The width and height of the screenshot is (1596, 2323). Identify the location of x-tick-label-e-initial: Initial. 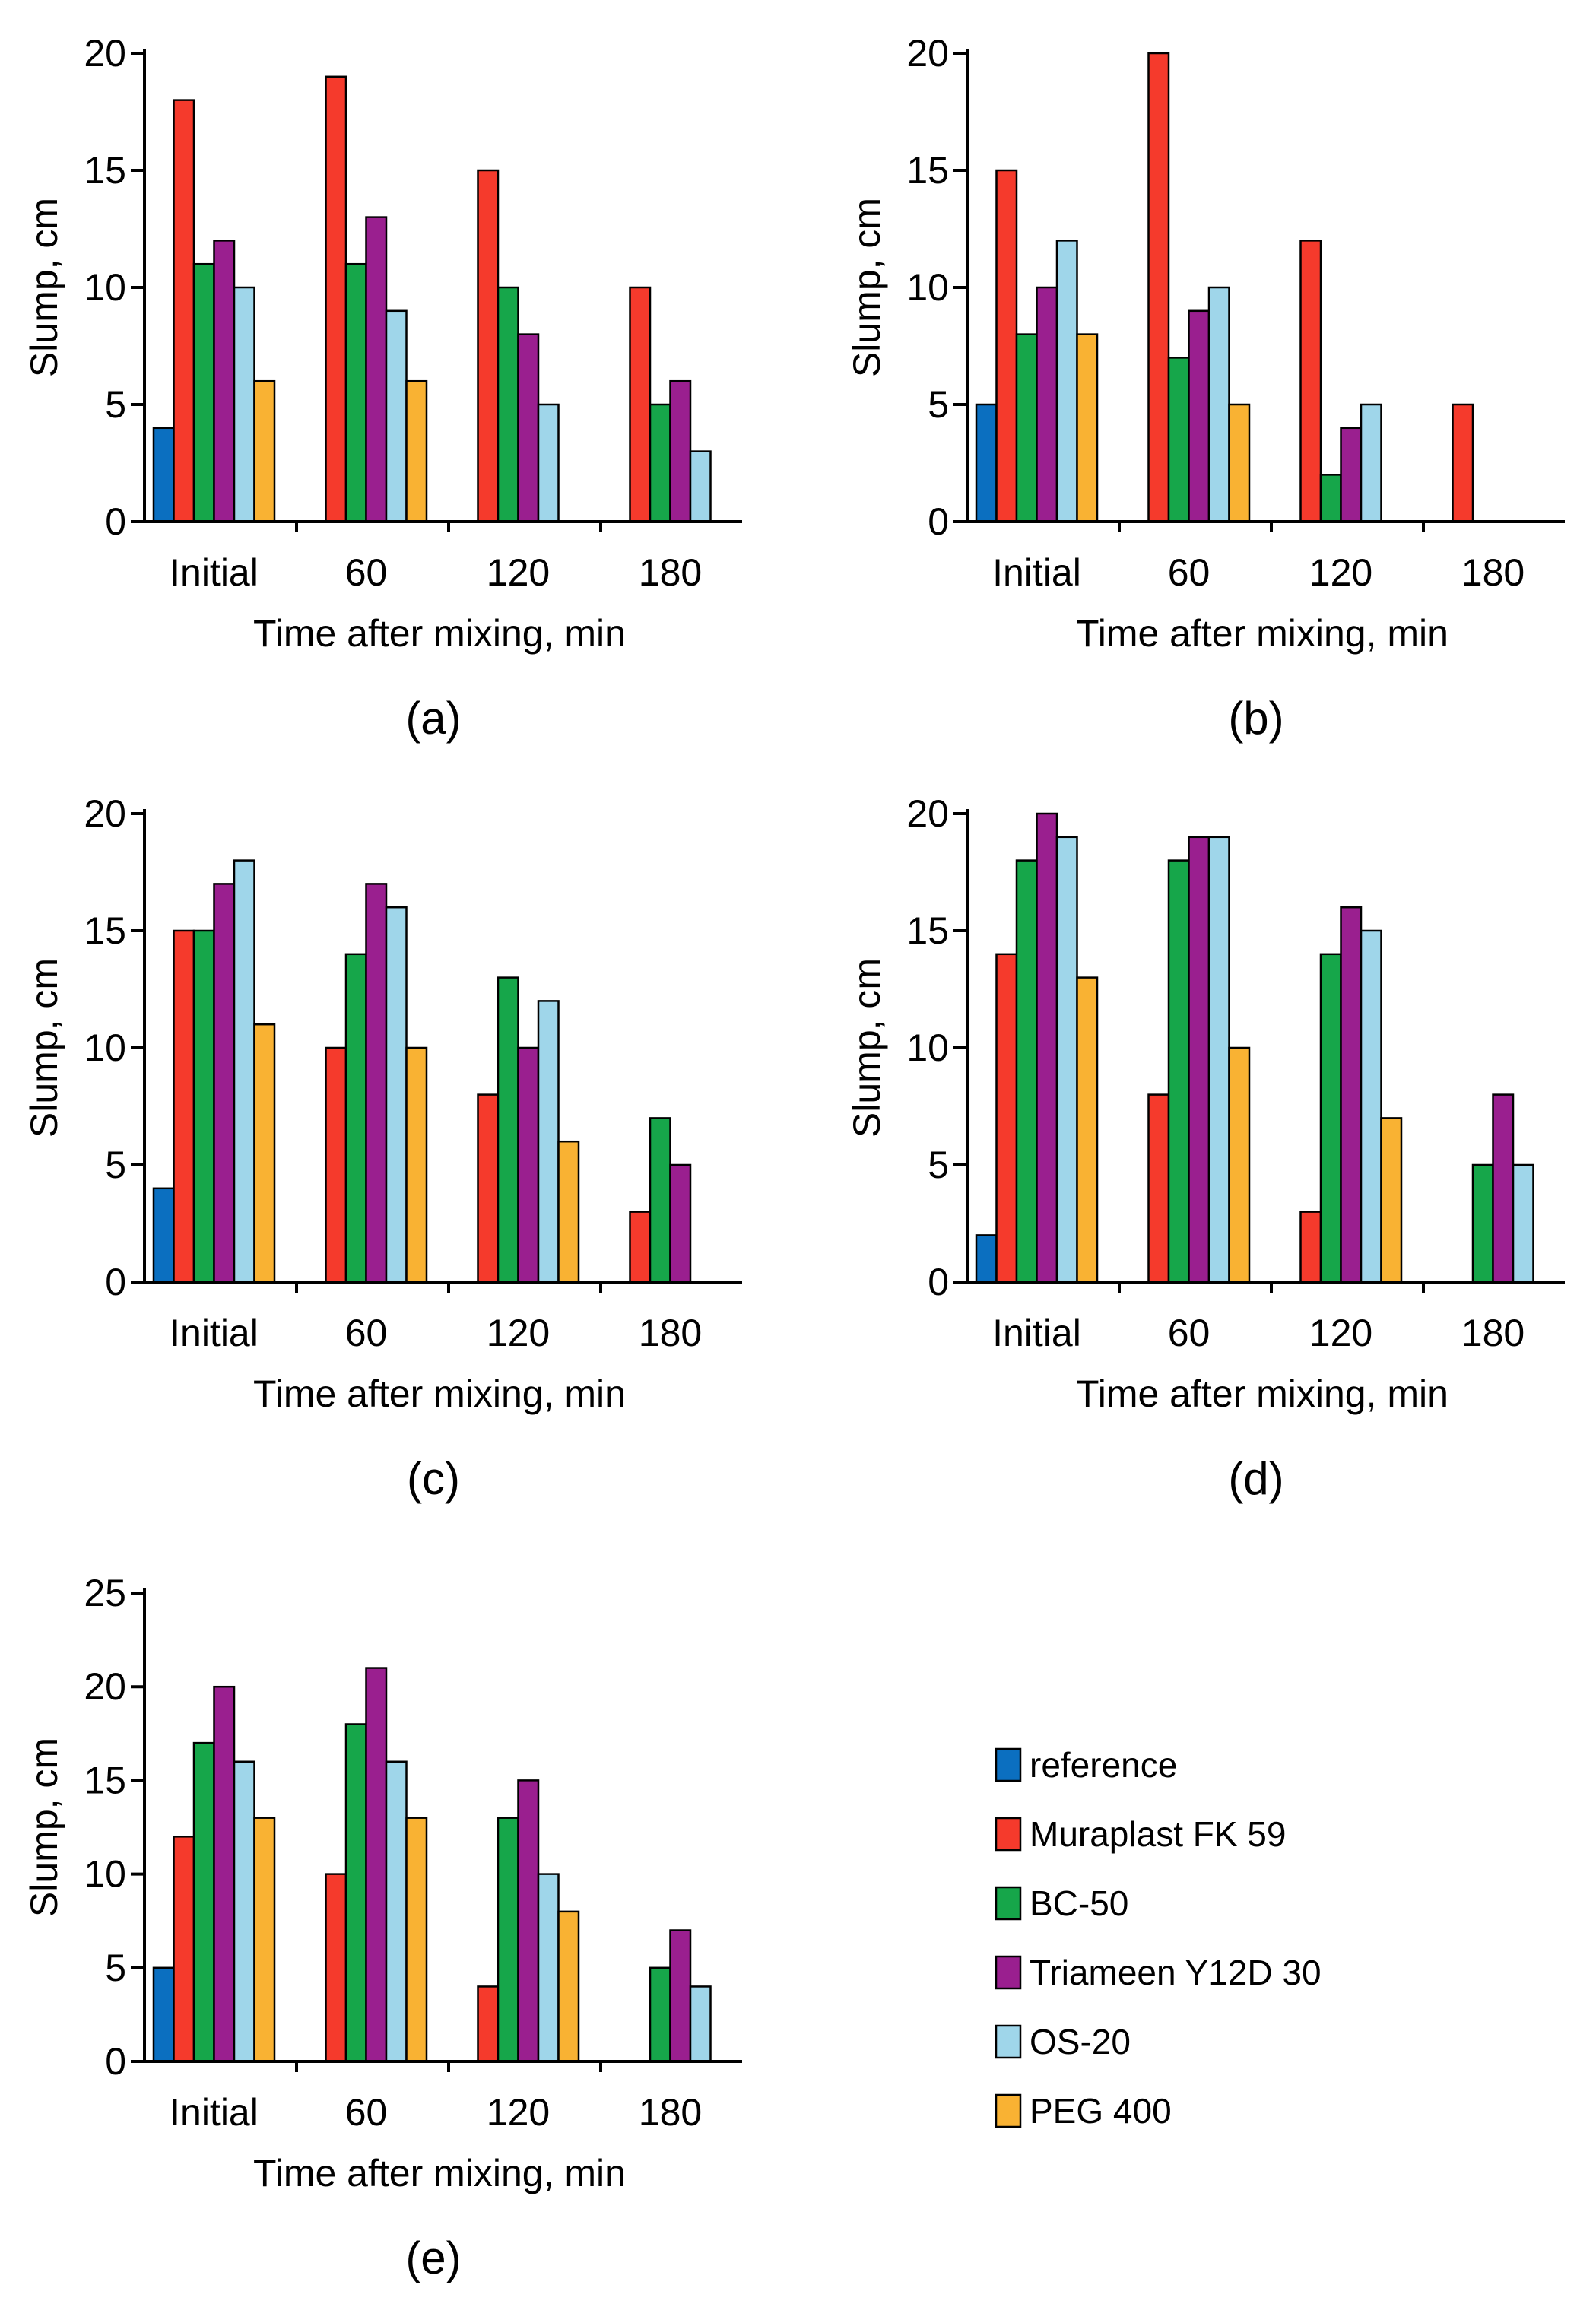
(215, 2112).